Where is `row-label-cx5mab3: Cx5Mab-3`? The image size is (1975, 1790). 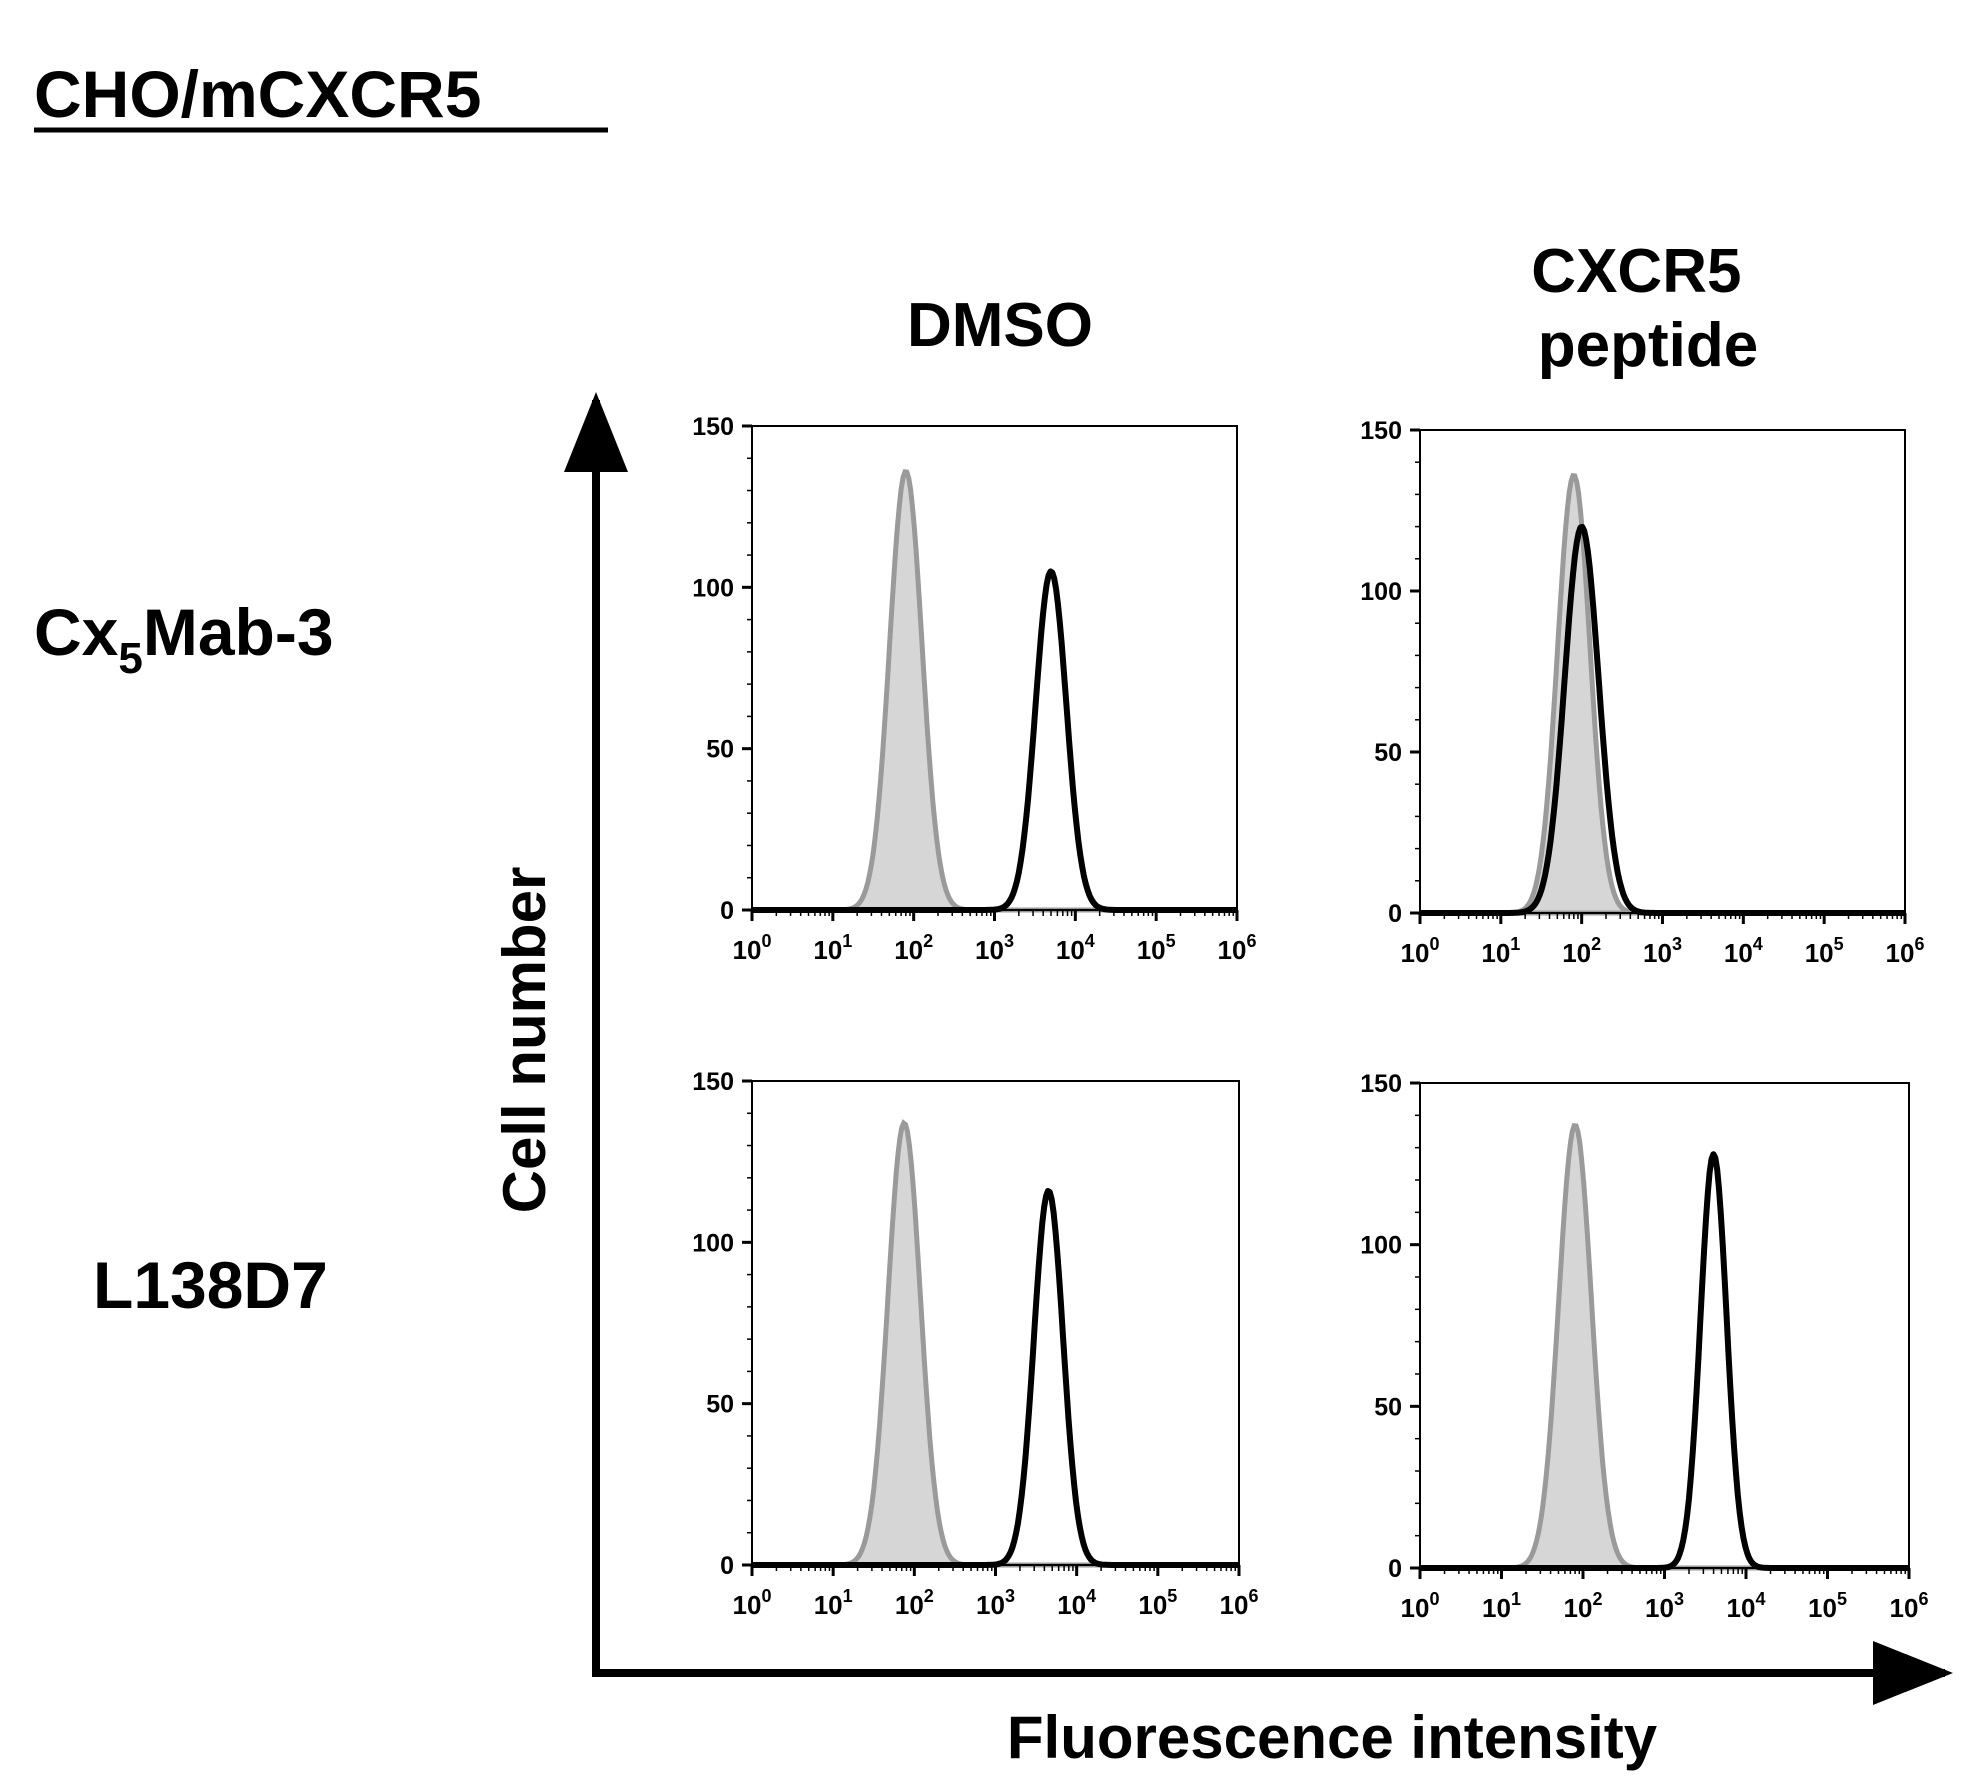
row-label-cx5mab3: Cx5Mab-3 is located at coordinates (184, 639).